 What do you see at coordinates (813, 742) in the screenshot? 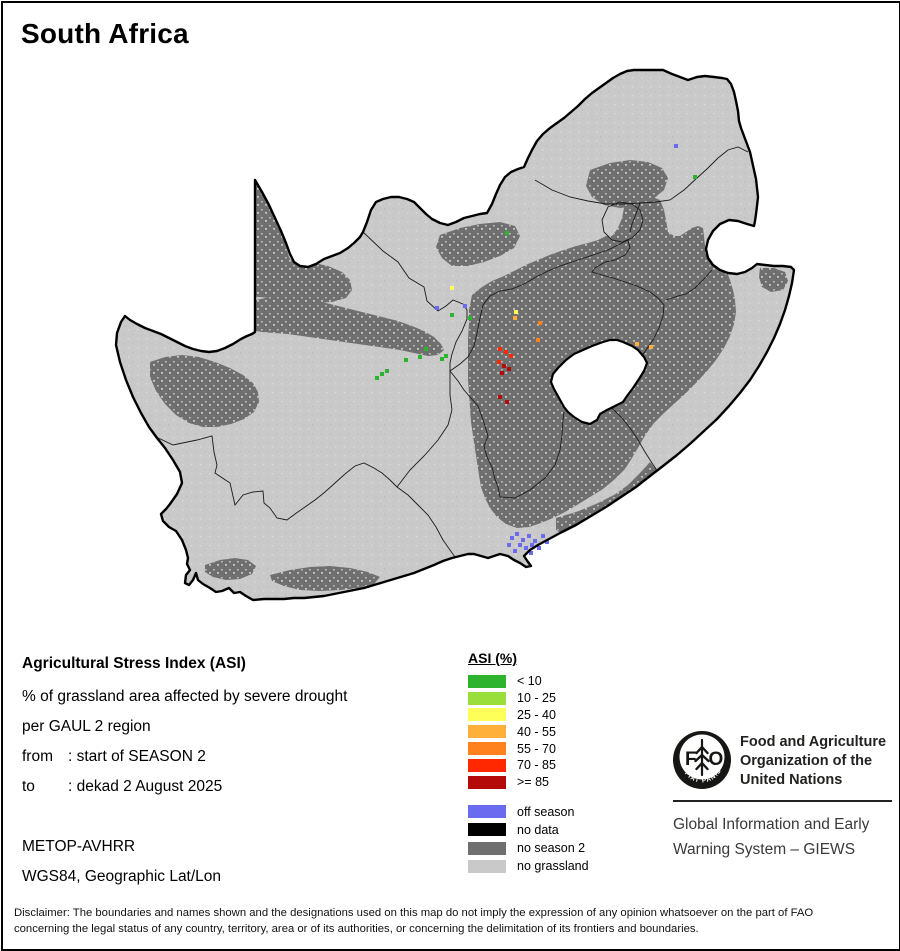
I see `fao-org-line1: Food and Agriculture` at bounding box center [813, 742].